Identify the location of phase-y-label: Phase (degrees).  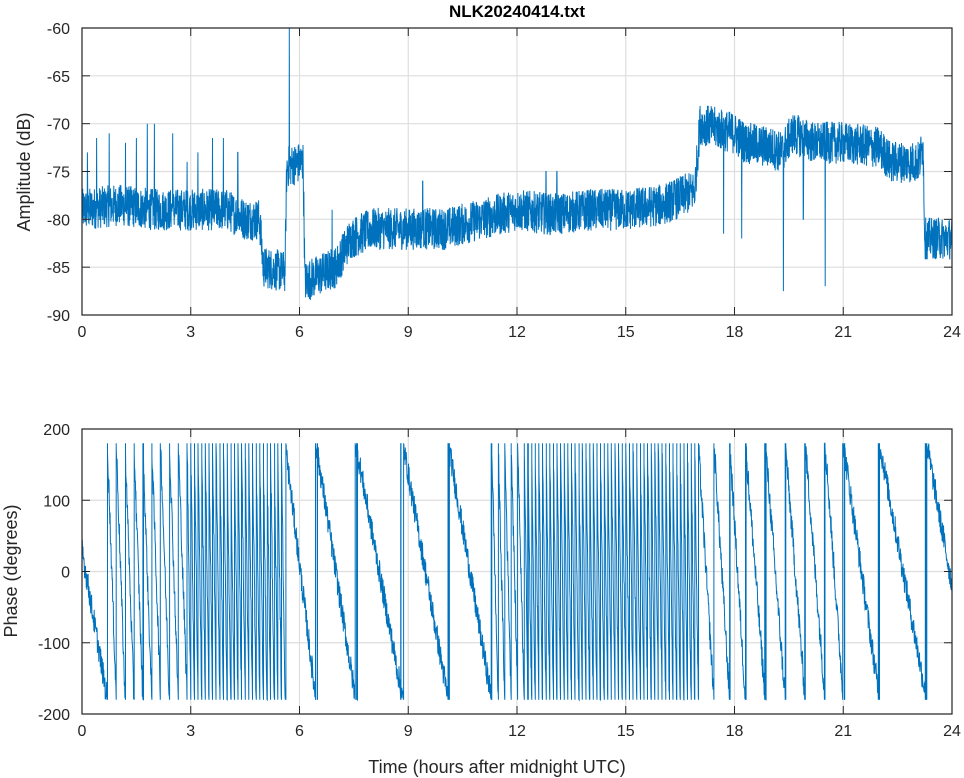
(11, 570).